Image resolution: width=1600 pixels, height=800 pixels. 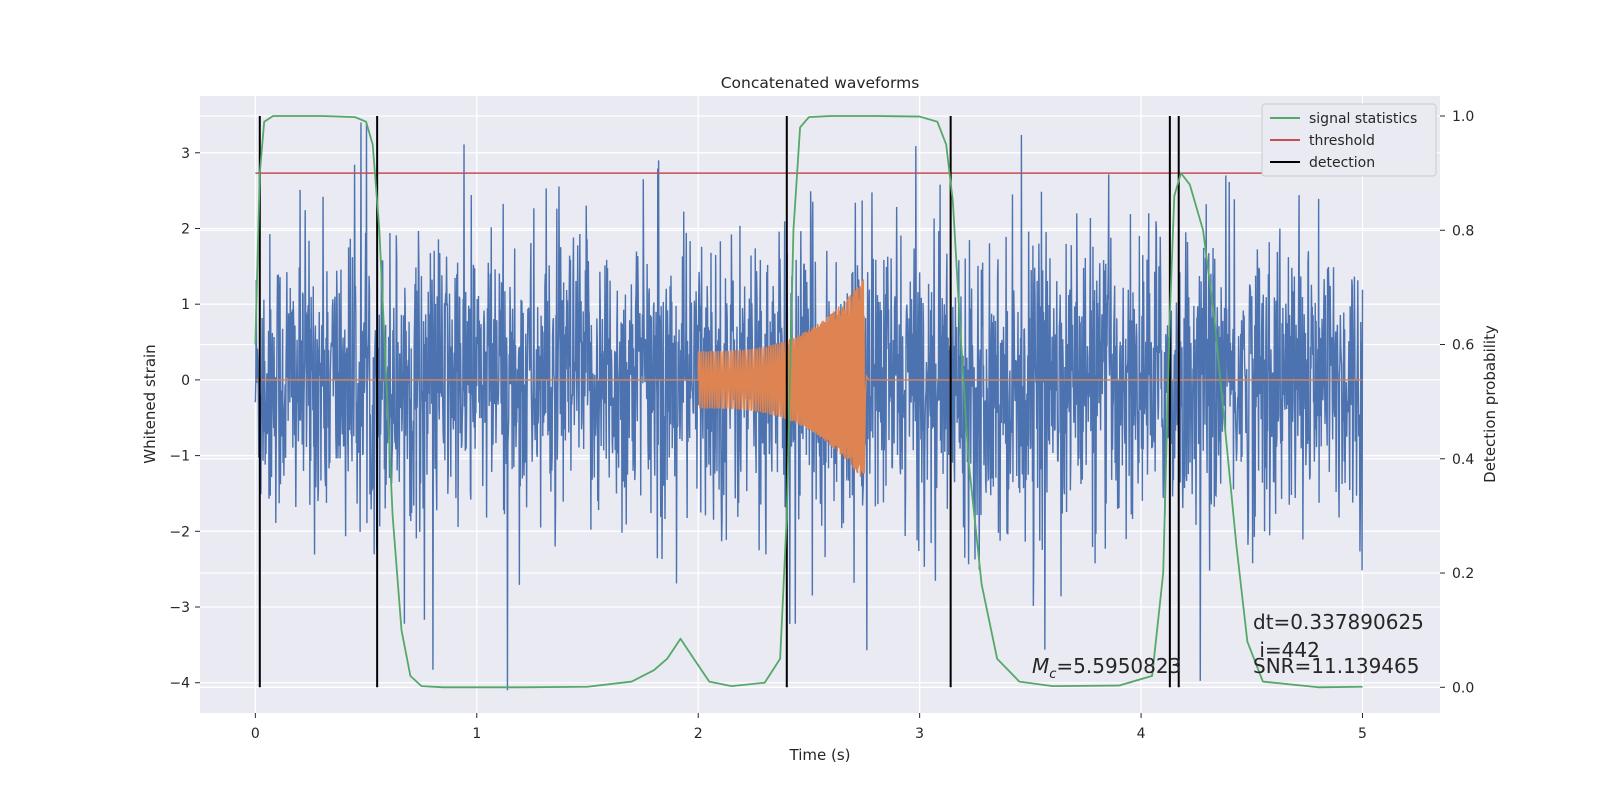 What do you see at coordinates (1463, 346) in the screenshot?
I see `y2-tick-label: 0.6` at bounding box center [1463, 346].